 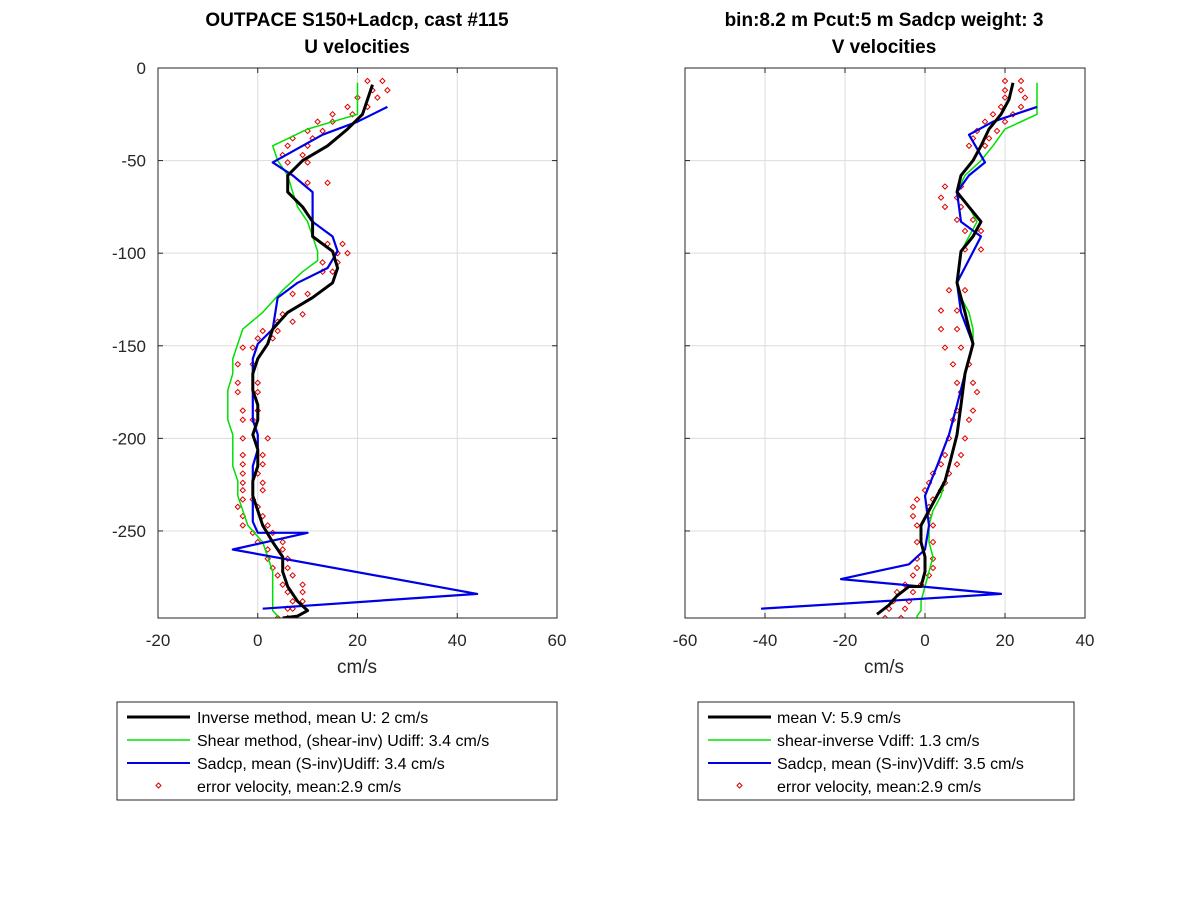 What do you see at coordinates (293, 350) in the screenshot?
I see `u-shear-line` at bounding box center [293, 350].